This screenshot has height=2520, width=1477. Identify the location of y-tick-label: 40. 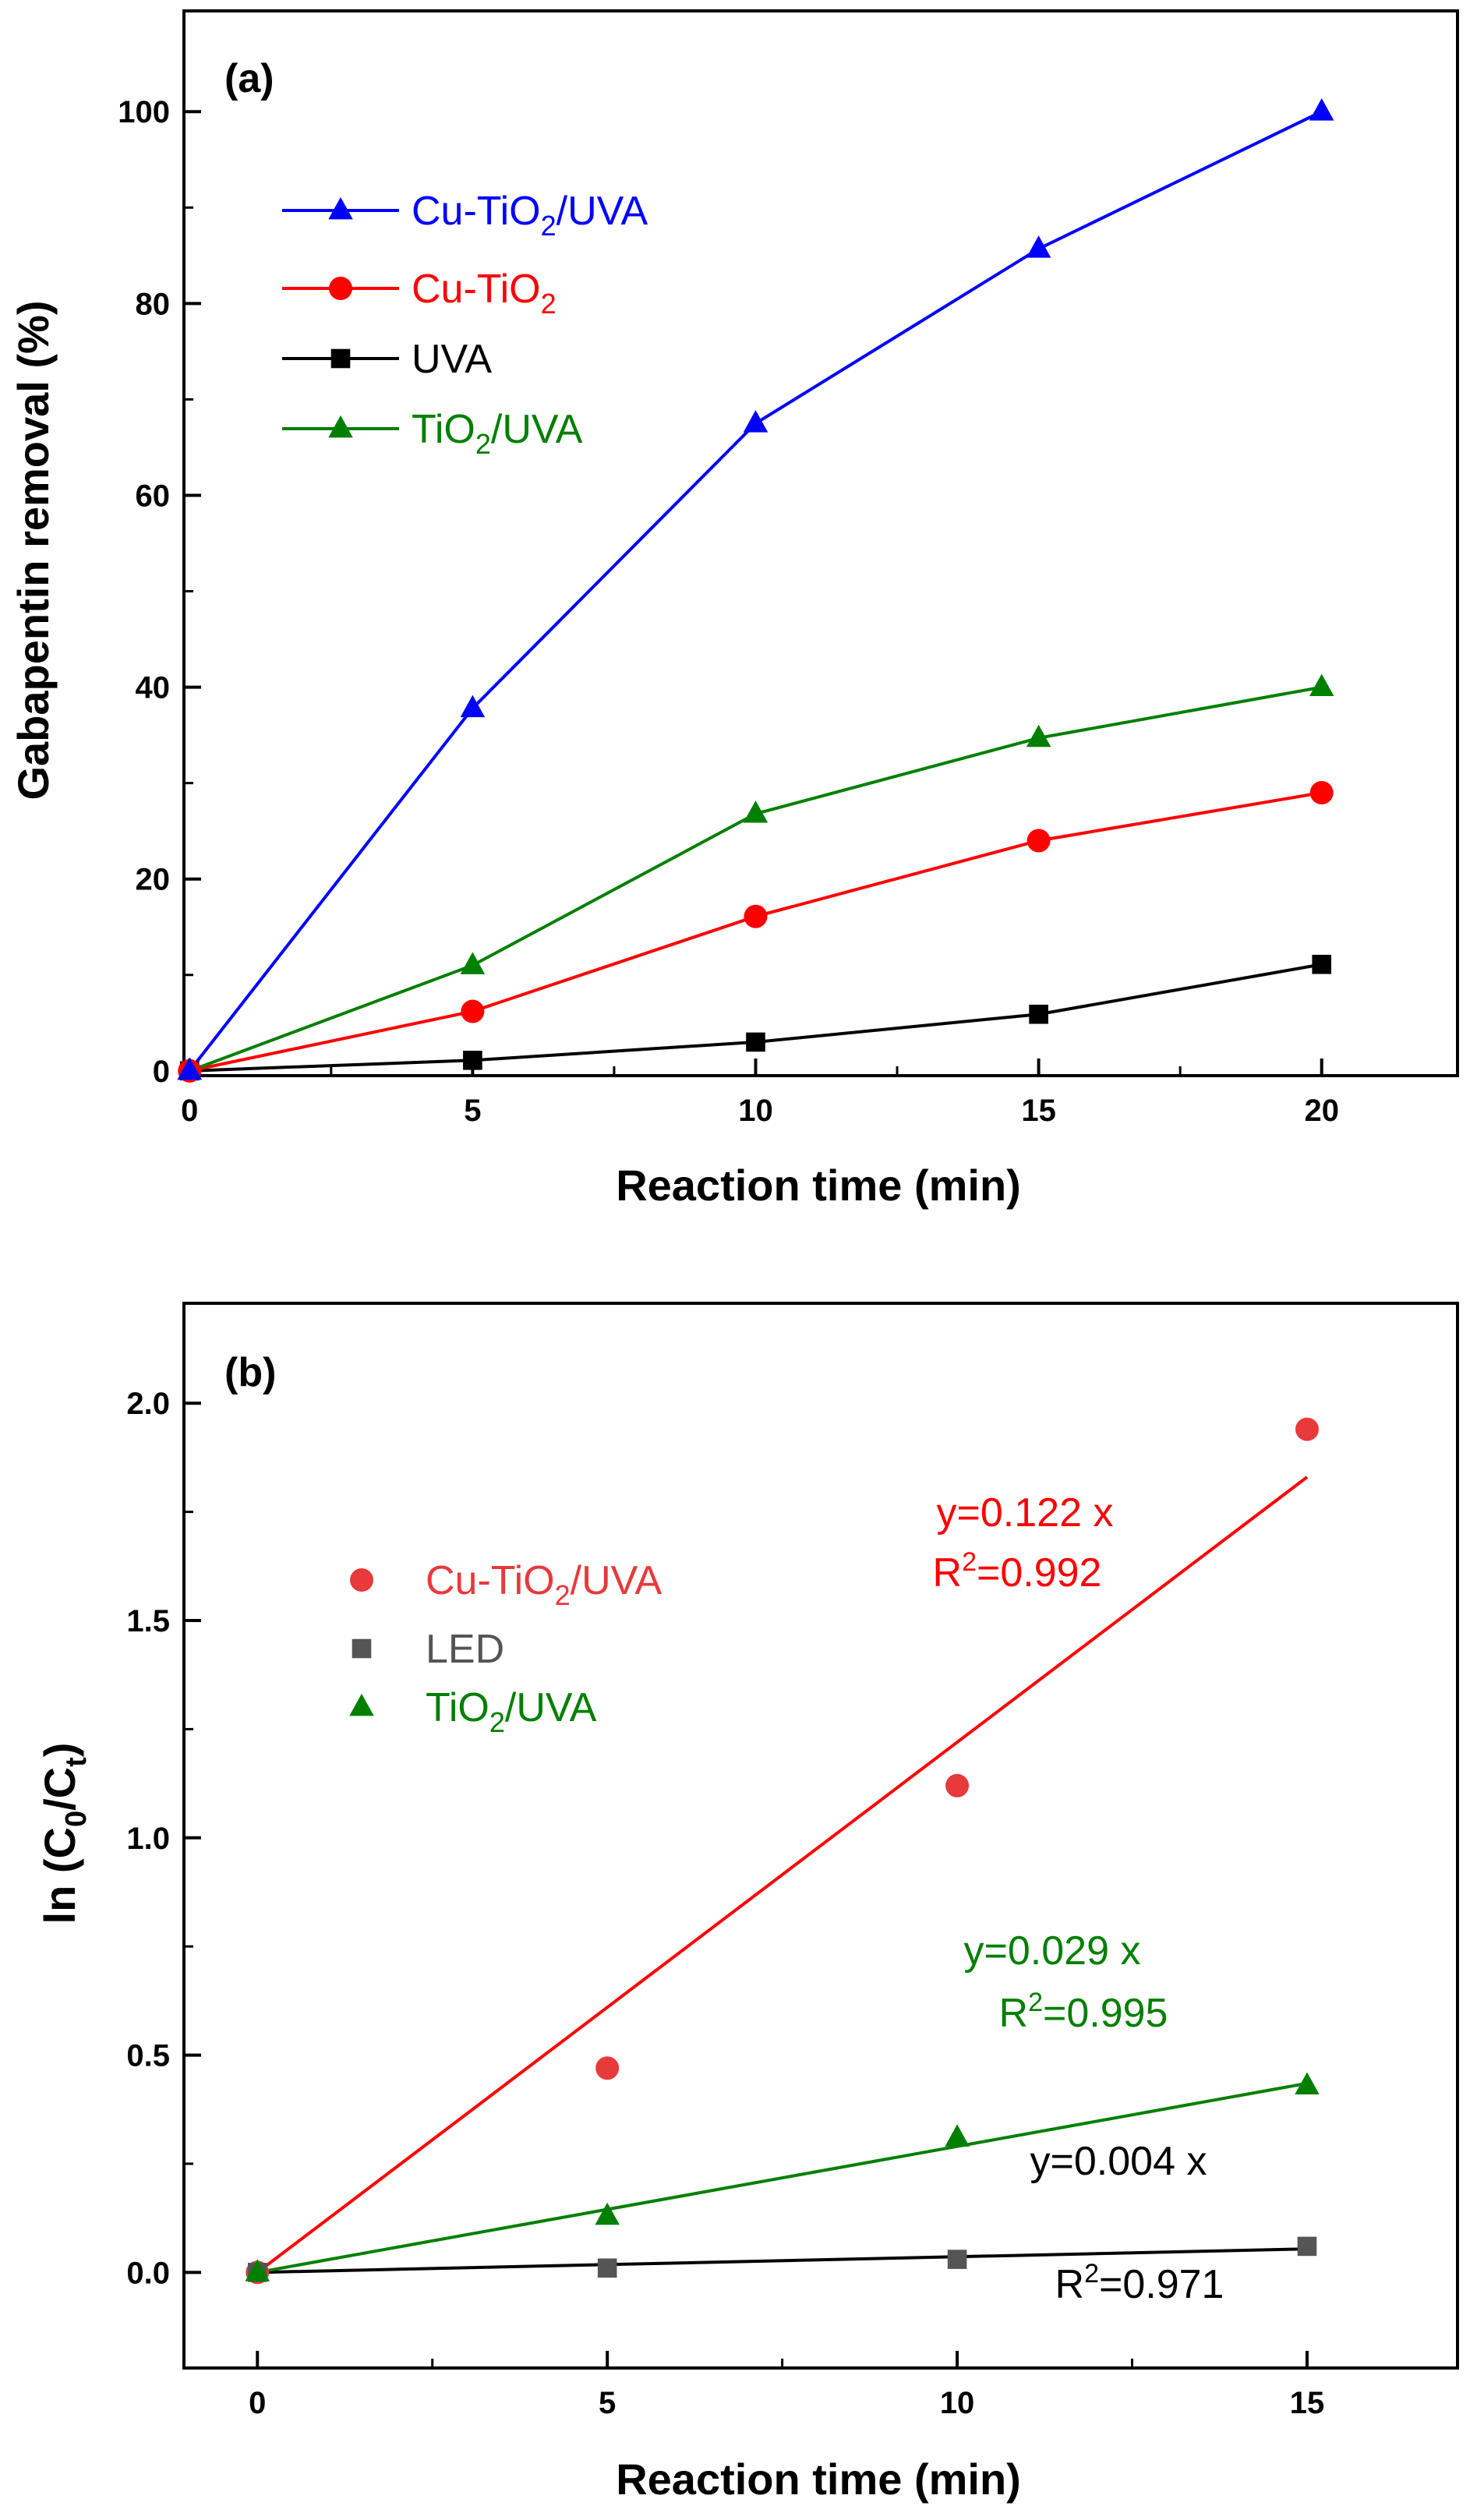
(153, 688).